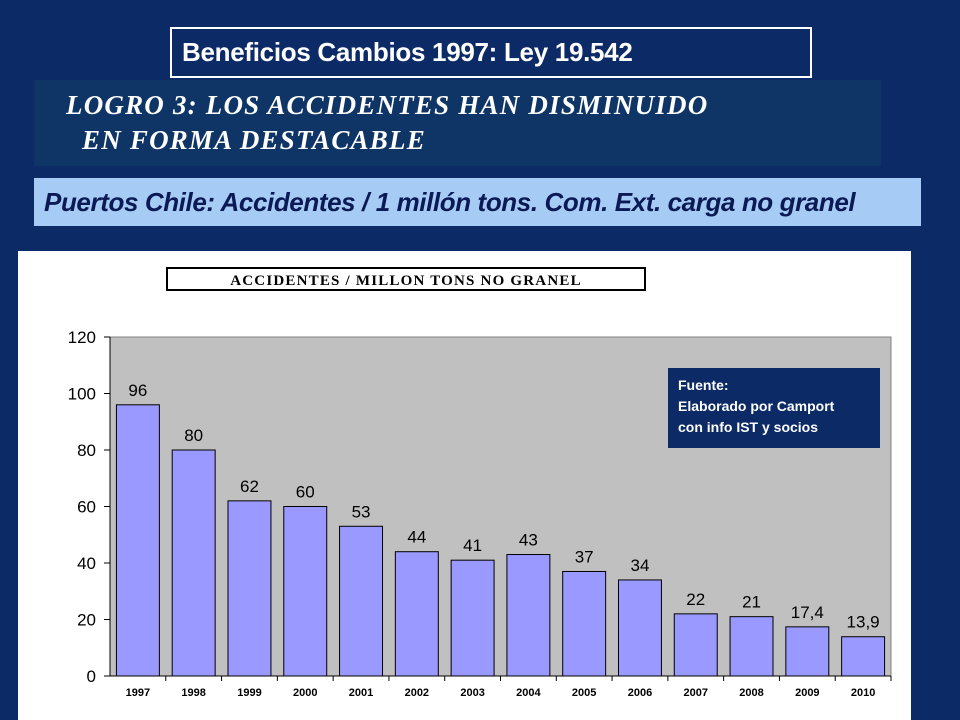  I want to click on x-tick-label: 2009, so click(807, 693).